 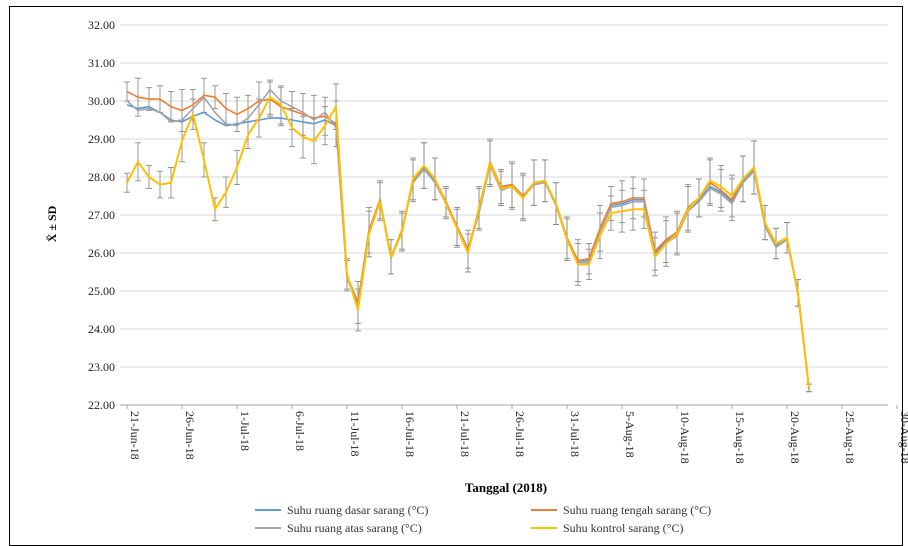 What do you see at coordinates (357, 510) in the screenshot?
I see `legend-label: Suhu ruang dasar sarang (°C)` at bounding box center [357, 510].